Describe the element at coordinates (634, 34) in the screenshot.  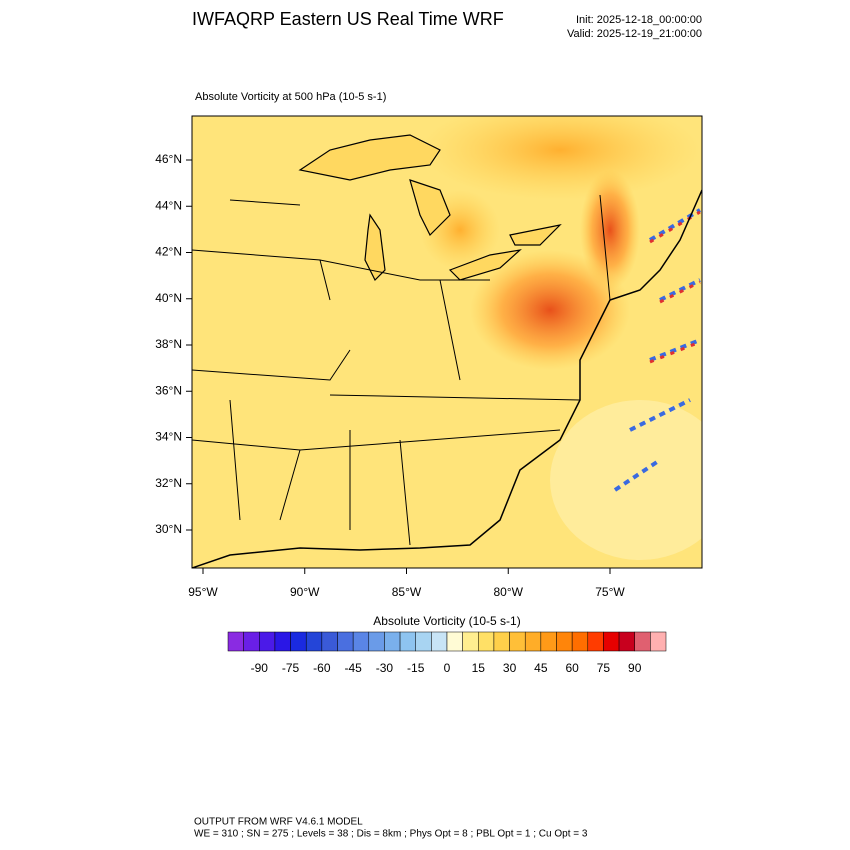
I see `valid-time: Valid: 2025-12-19_21:00:00` at that location.